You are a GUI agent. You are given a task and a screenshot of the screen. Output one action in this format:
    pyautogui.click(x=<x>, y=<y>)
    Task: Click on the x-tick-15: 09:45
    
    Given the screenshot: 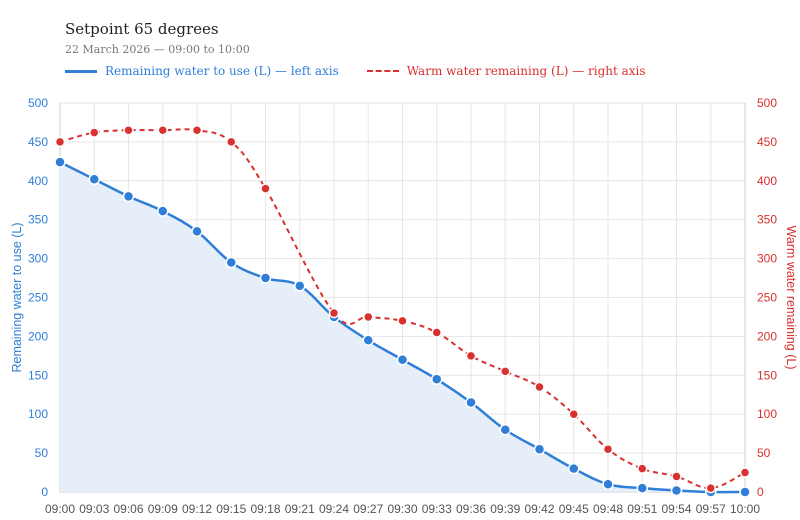 What is the action you would take?
    pyautogui.click(x=574, y=509)
    